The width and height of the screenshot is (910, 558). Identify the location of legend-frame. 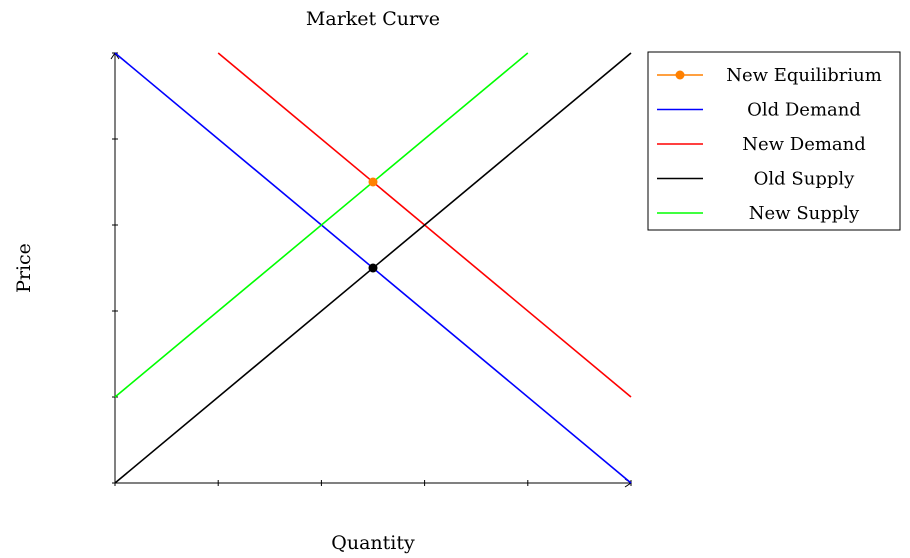
(774, 141).